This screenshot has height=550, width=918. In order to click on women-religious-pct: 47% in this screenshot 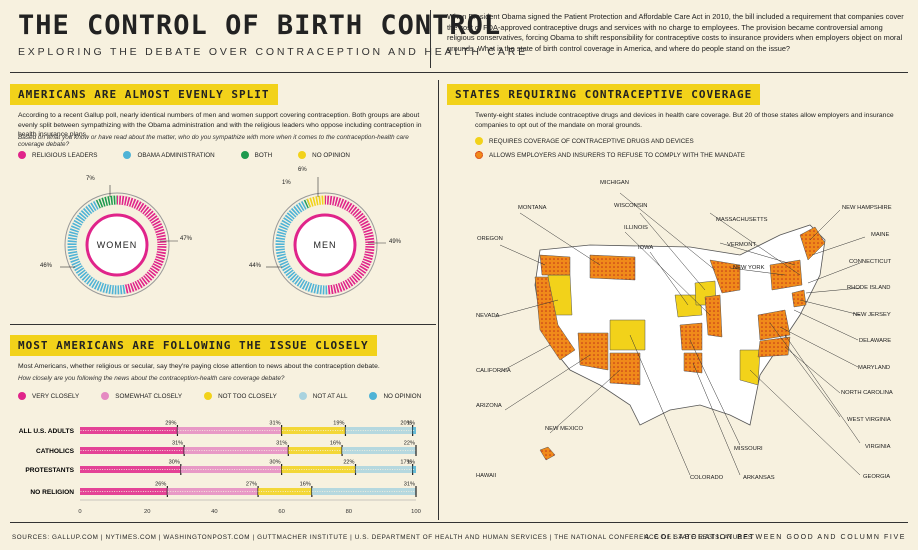, I will do `click(186, 239)`.